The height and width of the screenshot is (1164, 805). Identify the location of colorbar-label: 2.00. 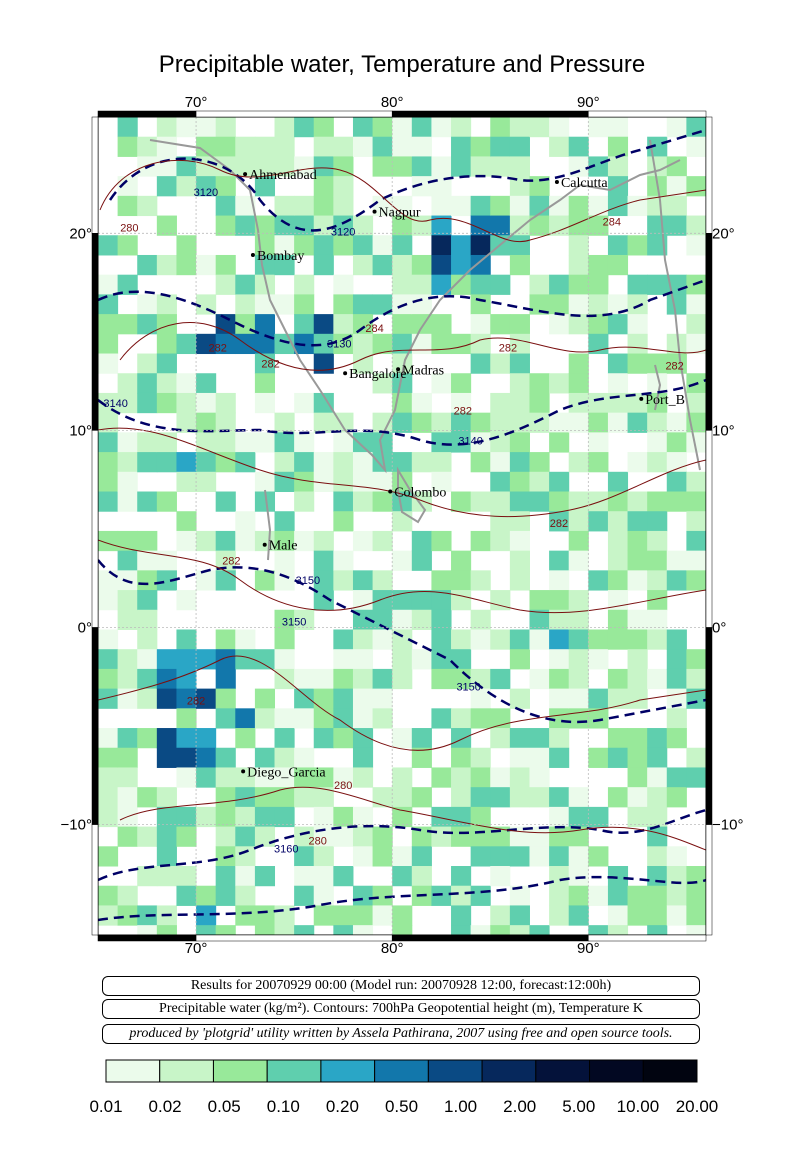
(519, 1106).